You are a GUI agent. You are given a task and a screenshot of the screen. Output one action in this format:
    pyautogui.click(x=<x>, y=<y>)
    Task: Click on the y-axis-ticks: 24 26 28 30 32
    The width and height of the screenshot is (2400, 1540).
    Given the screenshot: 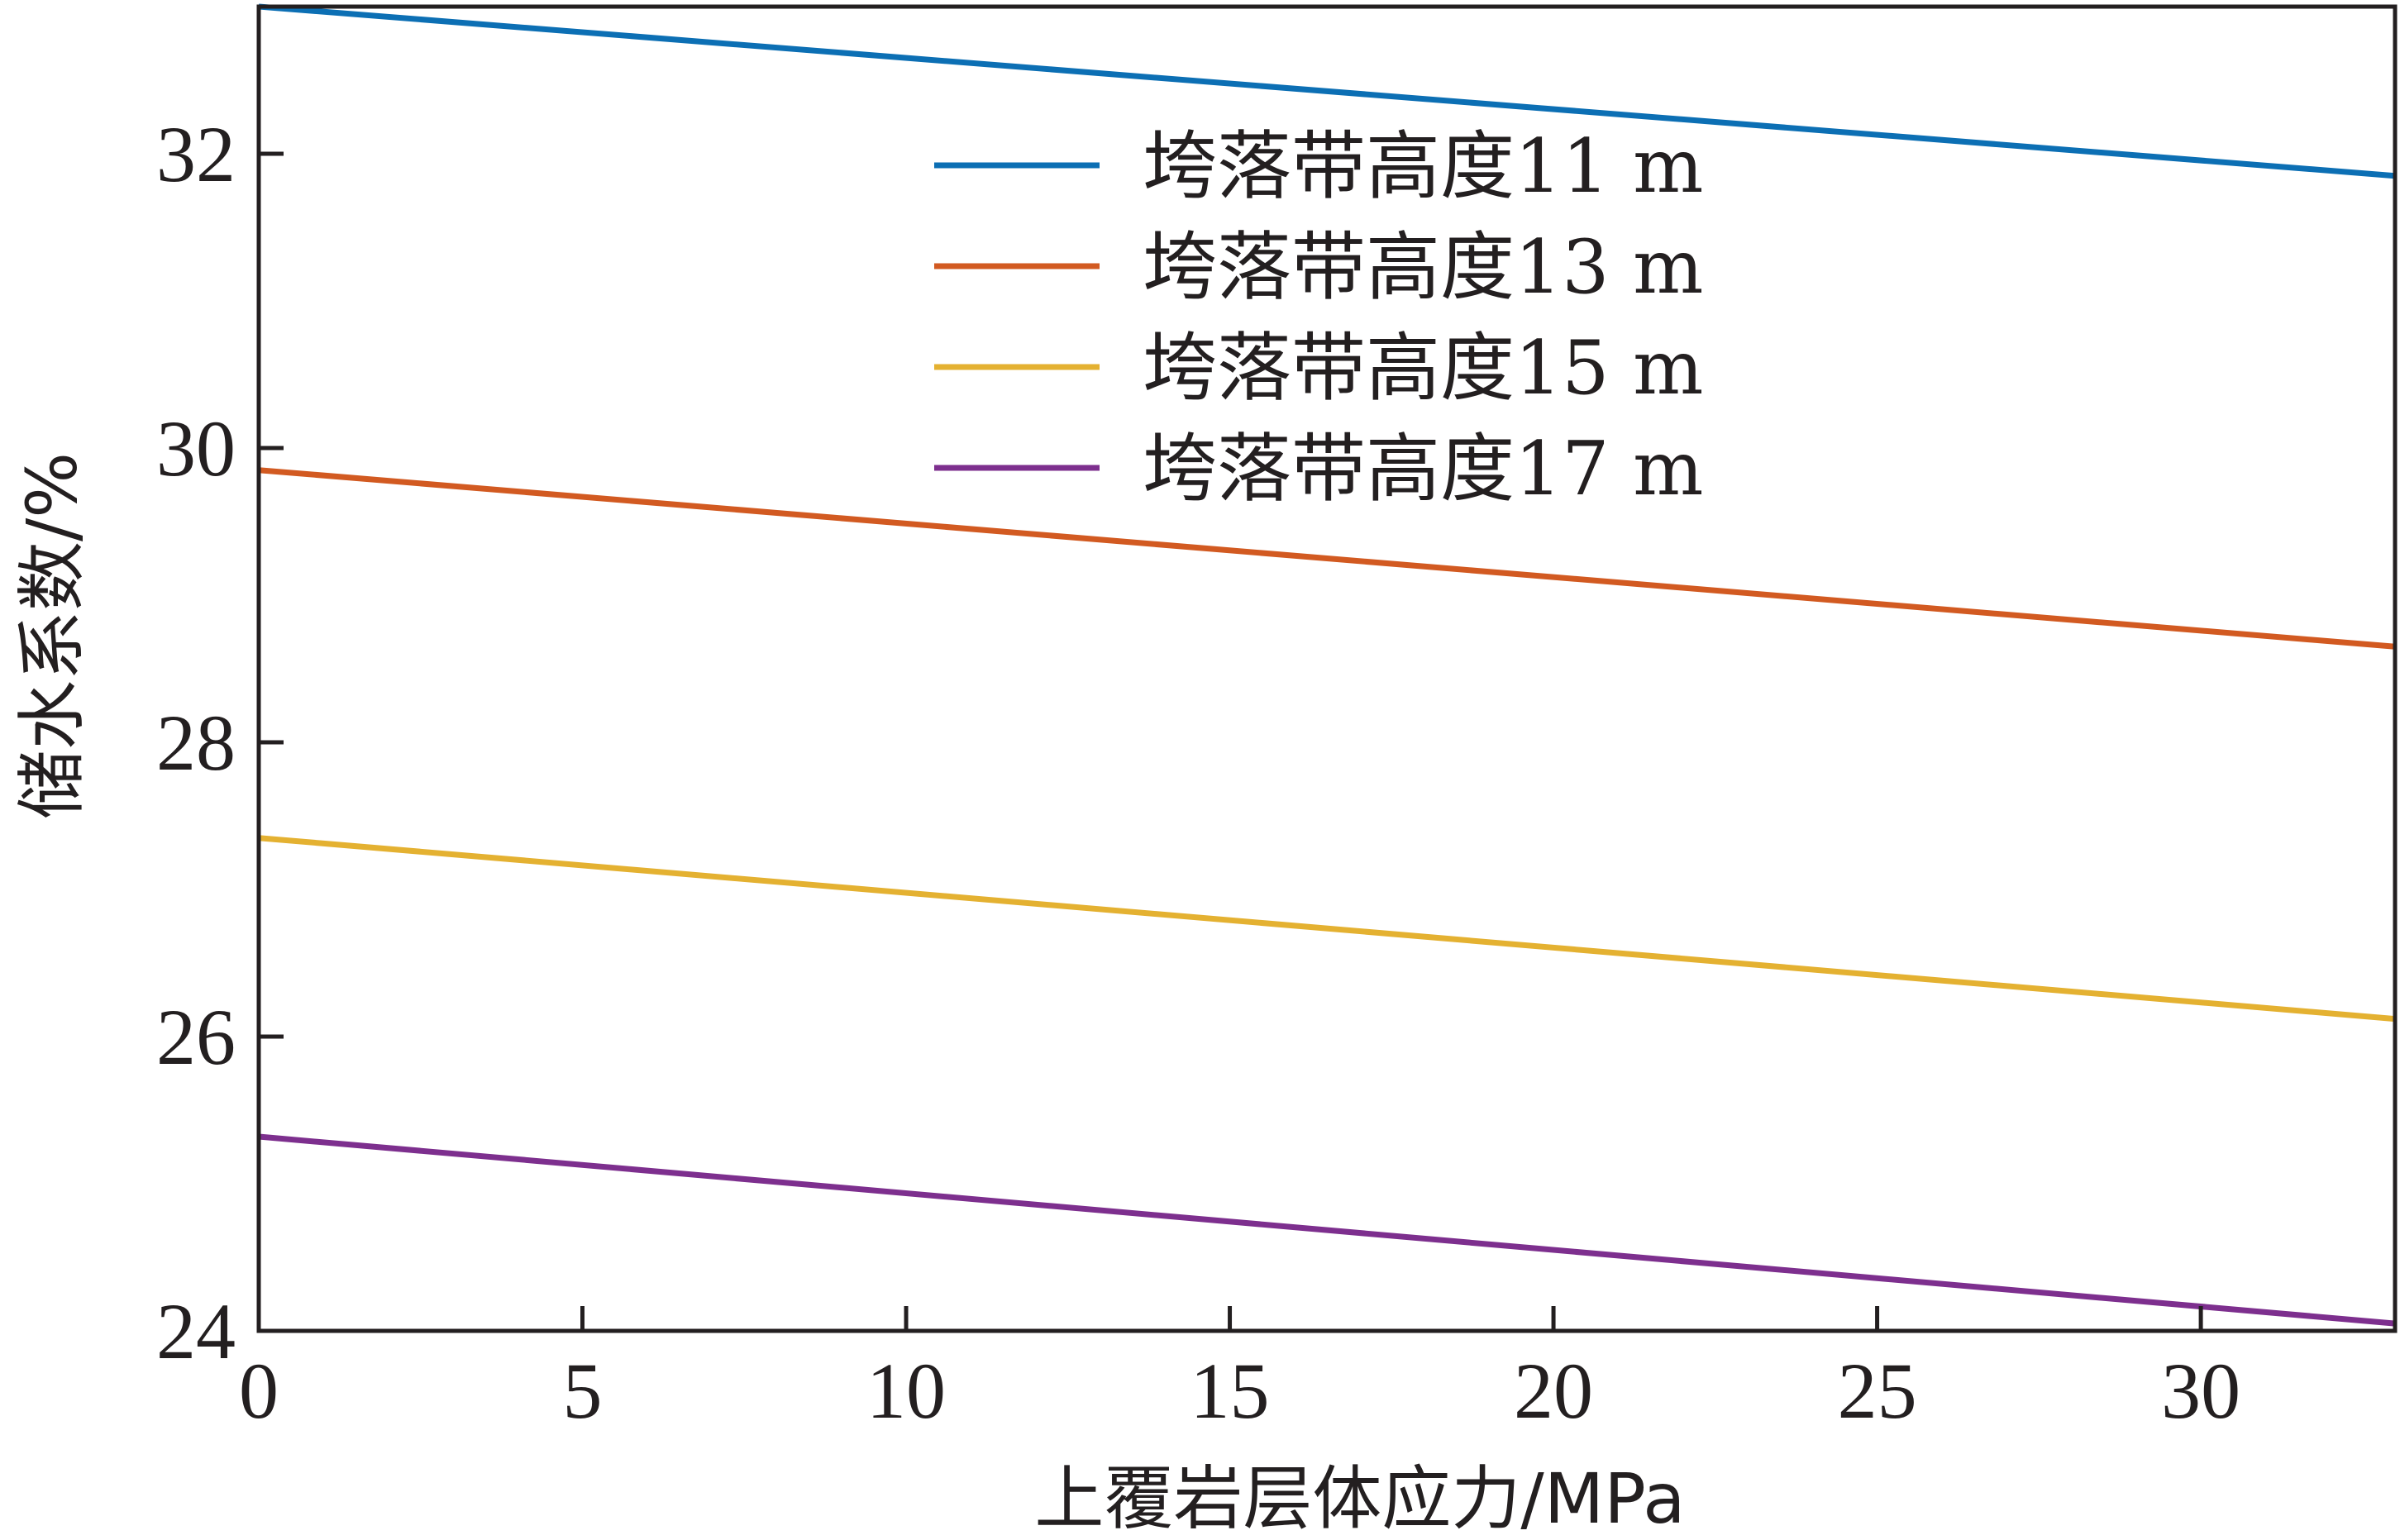 What is the action you would take?
    pyautogui.click(x=220, y=743)
    